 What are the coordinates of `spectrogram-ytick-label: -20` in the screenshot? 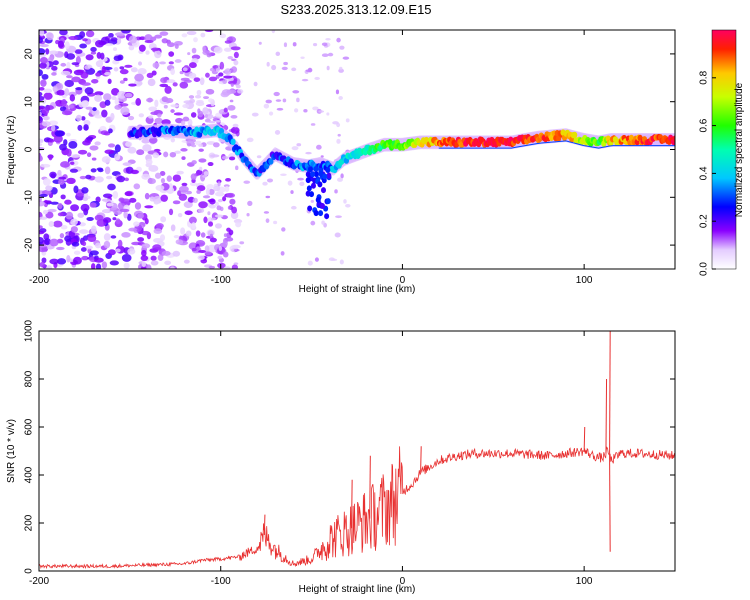 It's located at (29, 244).